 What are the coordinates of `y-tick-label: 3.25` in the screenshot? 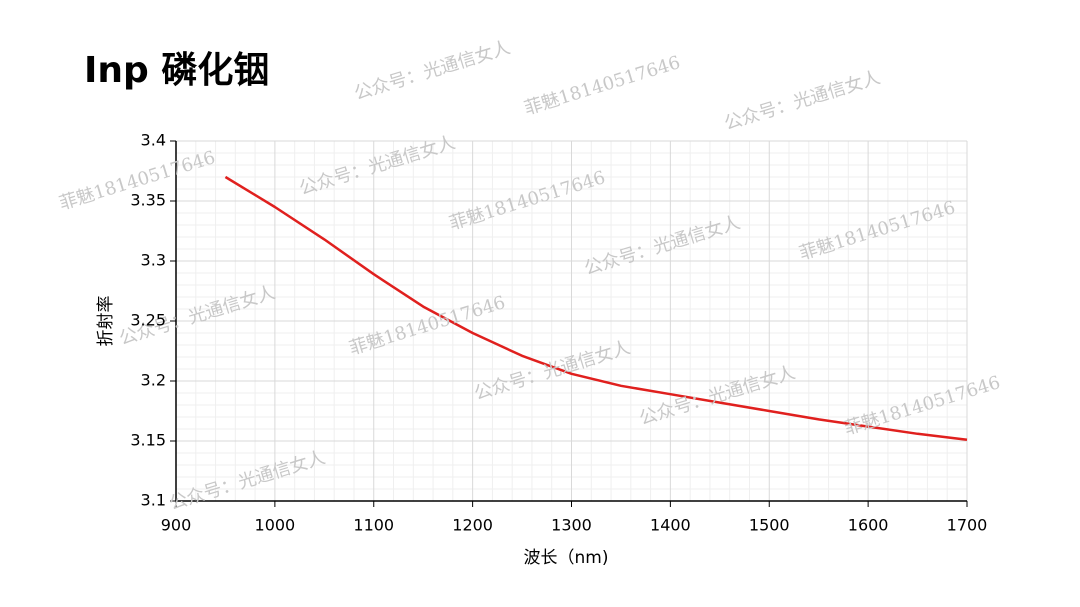 It's located at (148, 320).